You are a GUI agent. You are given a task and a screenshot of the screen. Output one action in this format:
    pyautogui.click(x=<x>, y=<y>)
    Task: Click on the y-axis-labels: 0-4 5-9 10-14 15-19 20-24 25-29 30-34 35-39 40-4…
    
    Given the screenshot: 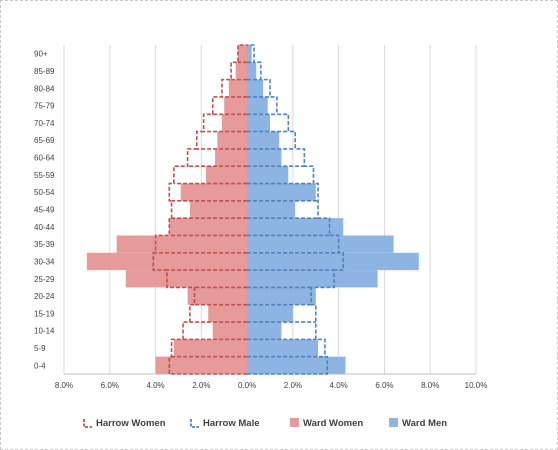 What is the action you would take?
    pyautogui.click(x=44, y=210)
    